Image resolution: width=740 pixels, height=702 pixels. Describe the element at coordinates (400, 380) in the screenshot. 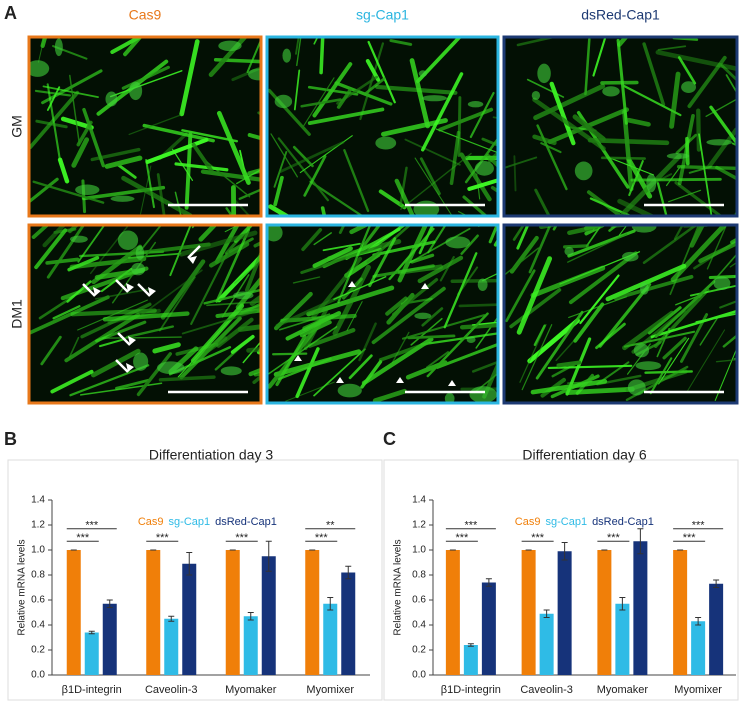

I see `arrowhead-marker` at that location.